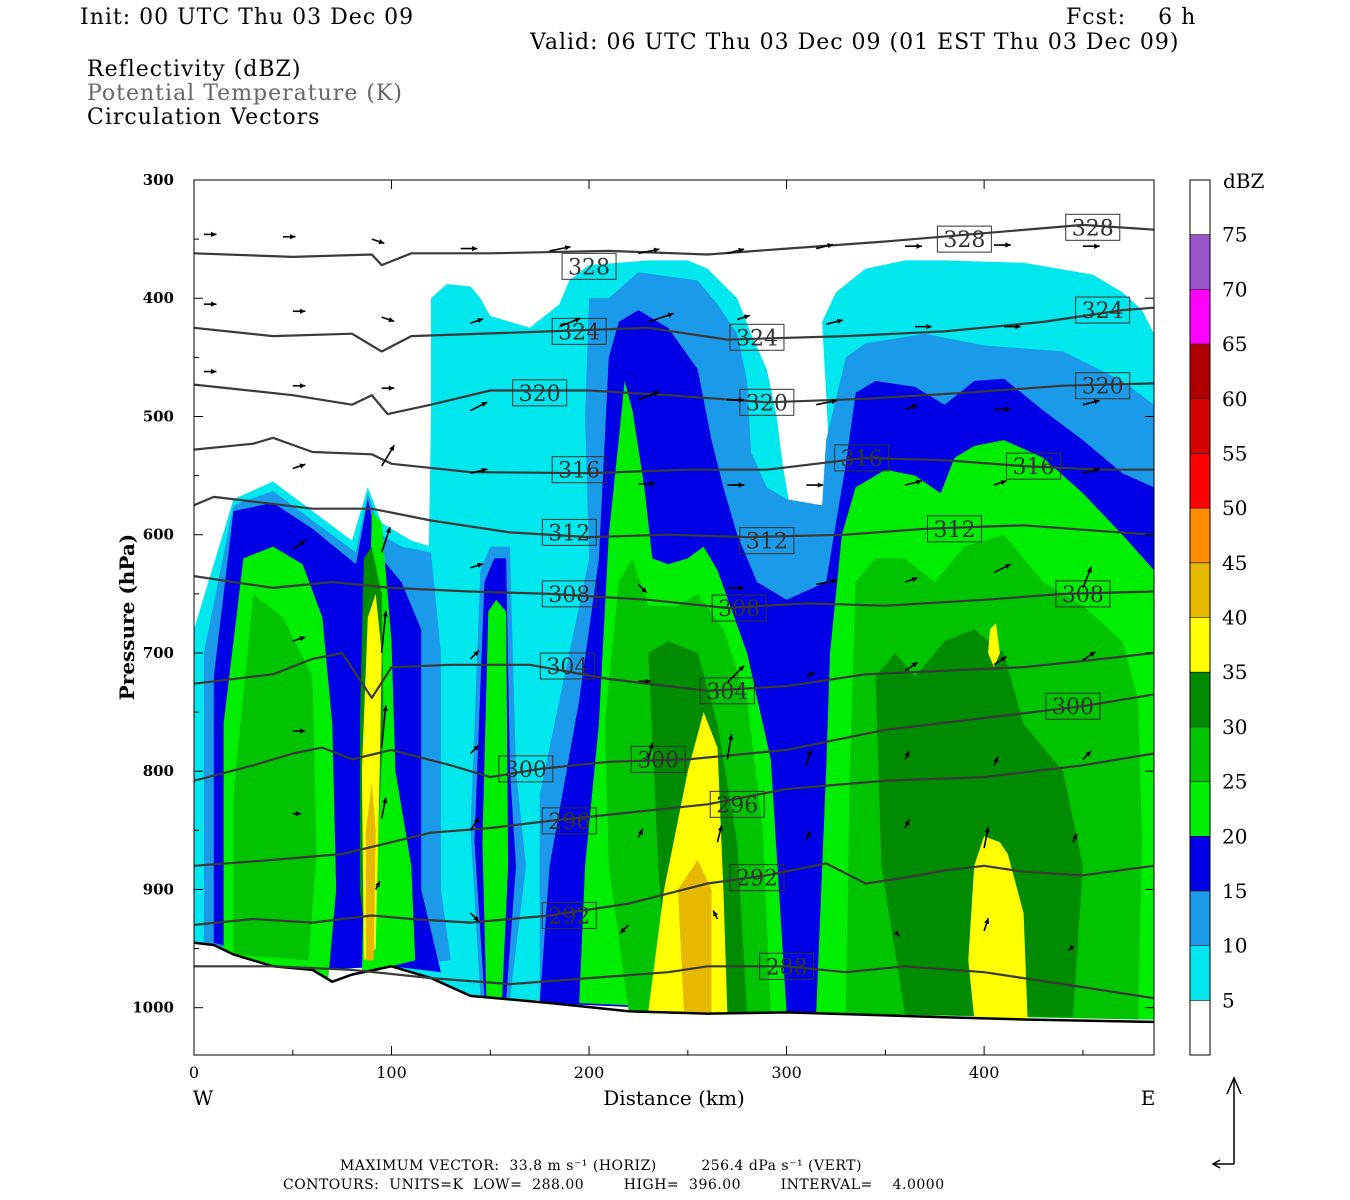 This screenshot has height=1200, width=1350. Describe the element at coordinates (1228, 1000) in the screenshot. I see `colorbar-level-label: 5` at that location.